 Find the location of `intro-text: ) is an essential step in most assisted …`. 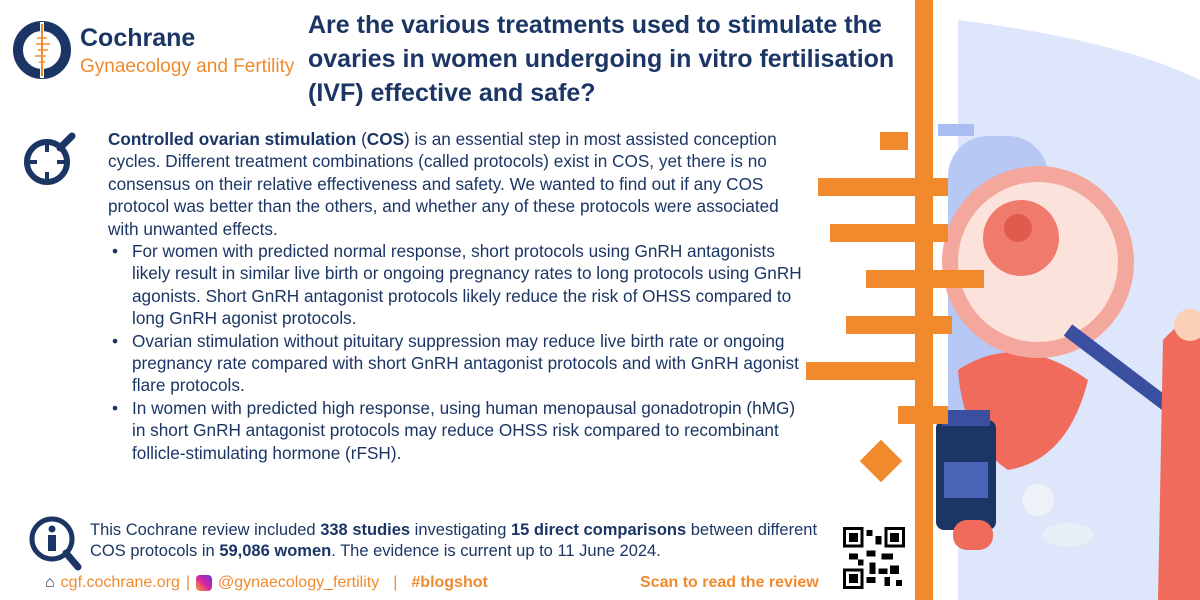

intro-text: ) is an essential step in most assisted … is located at coordinates (443, 184).